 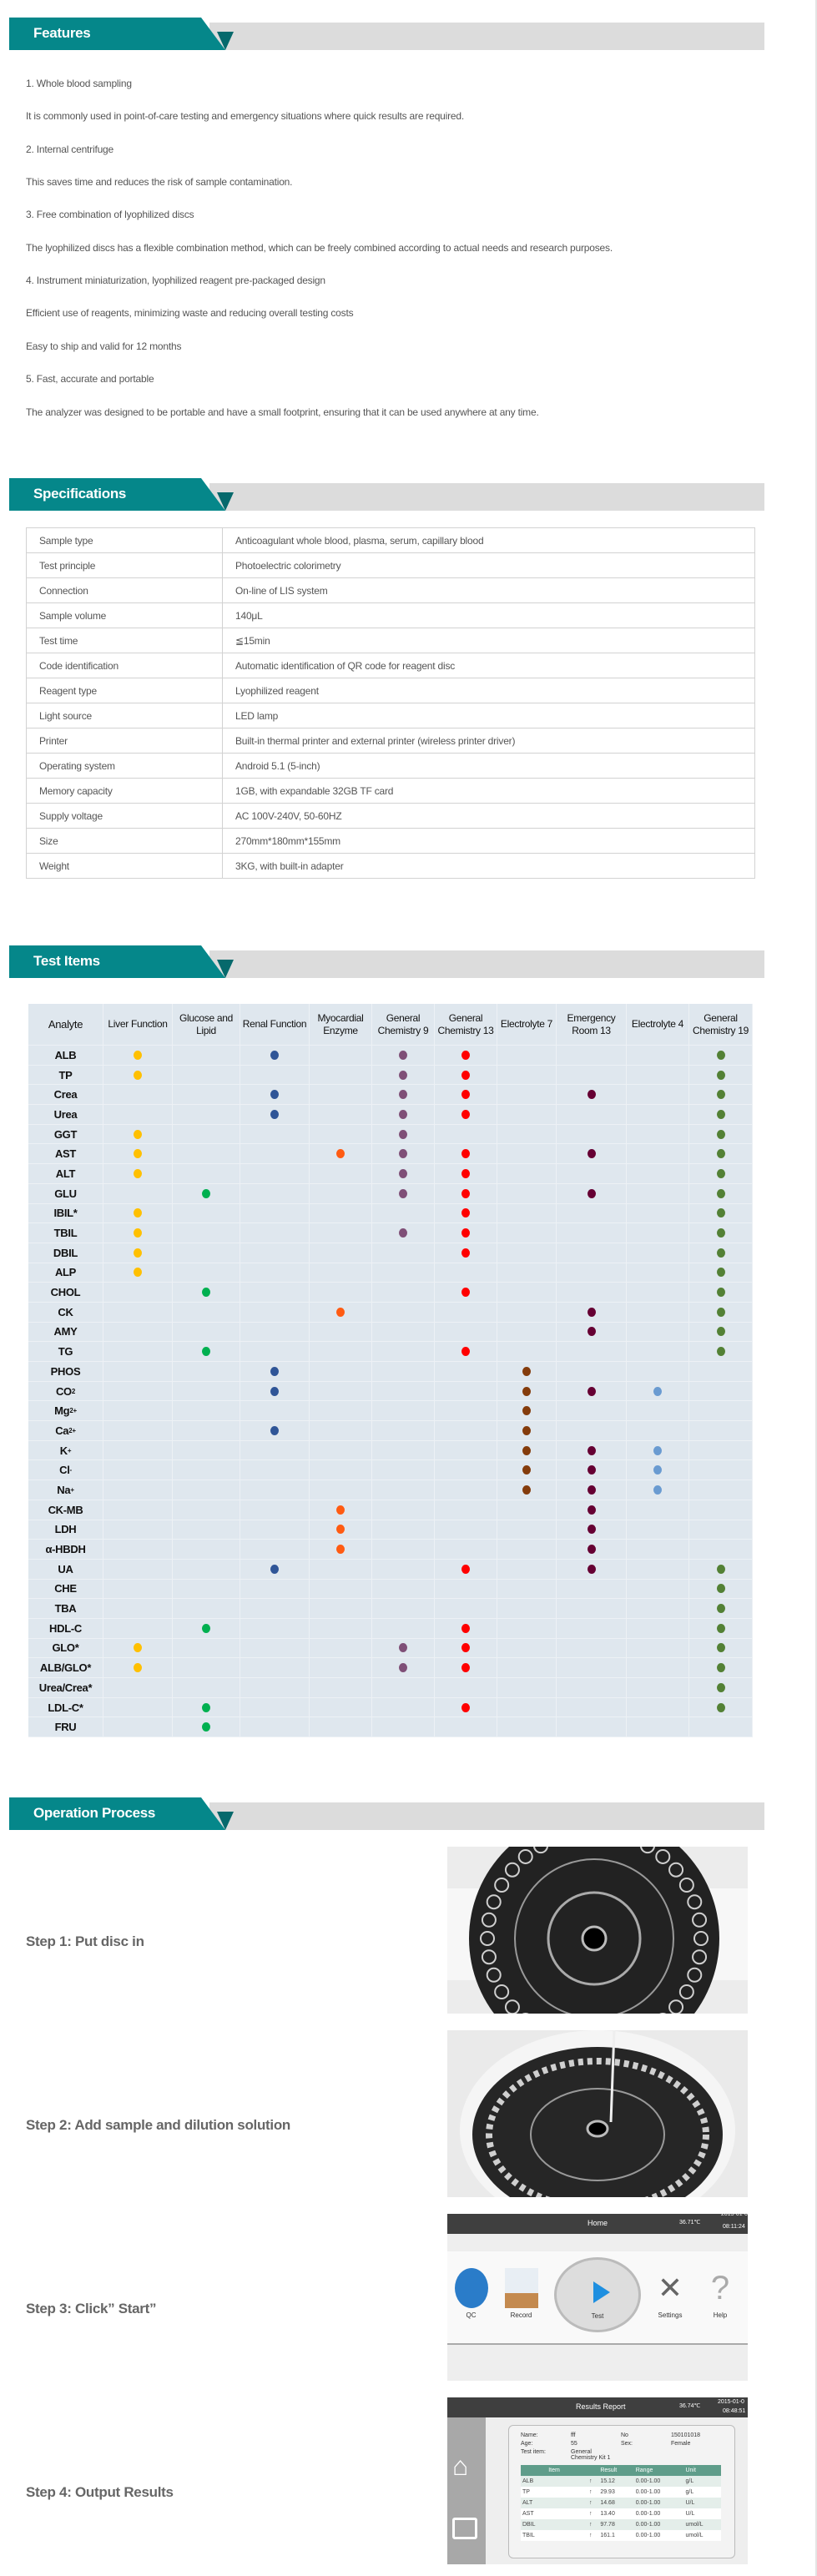 What do you see at coordinates (489, 841) in the screenshot?
I see `spec-value: 270mm*180mm*155mm` at bounding box center [489, 841].